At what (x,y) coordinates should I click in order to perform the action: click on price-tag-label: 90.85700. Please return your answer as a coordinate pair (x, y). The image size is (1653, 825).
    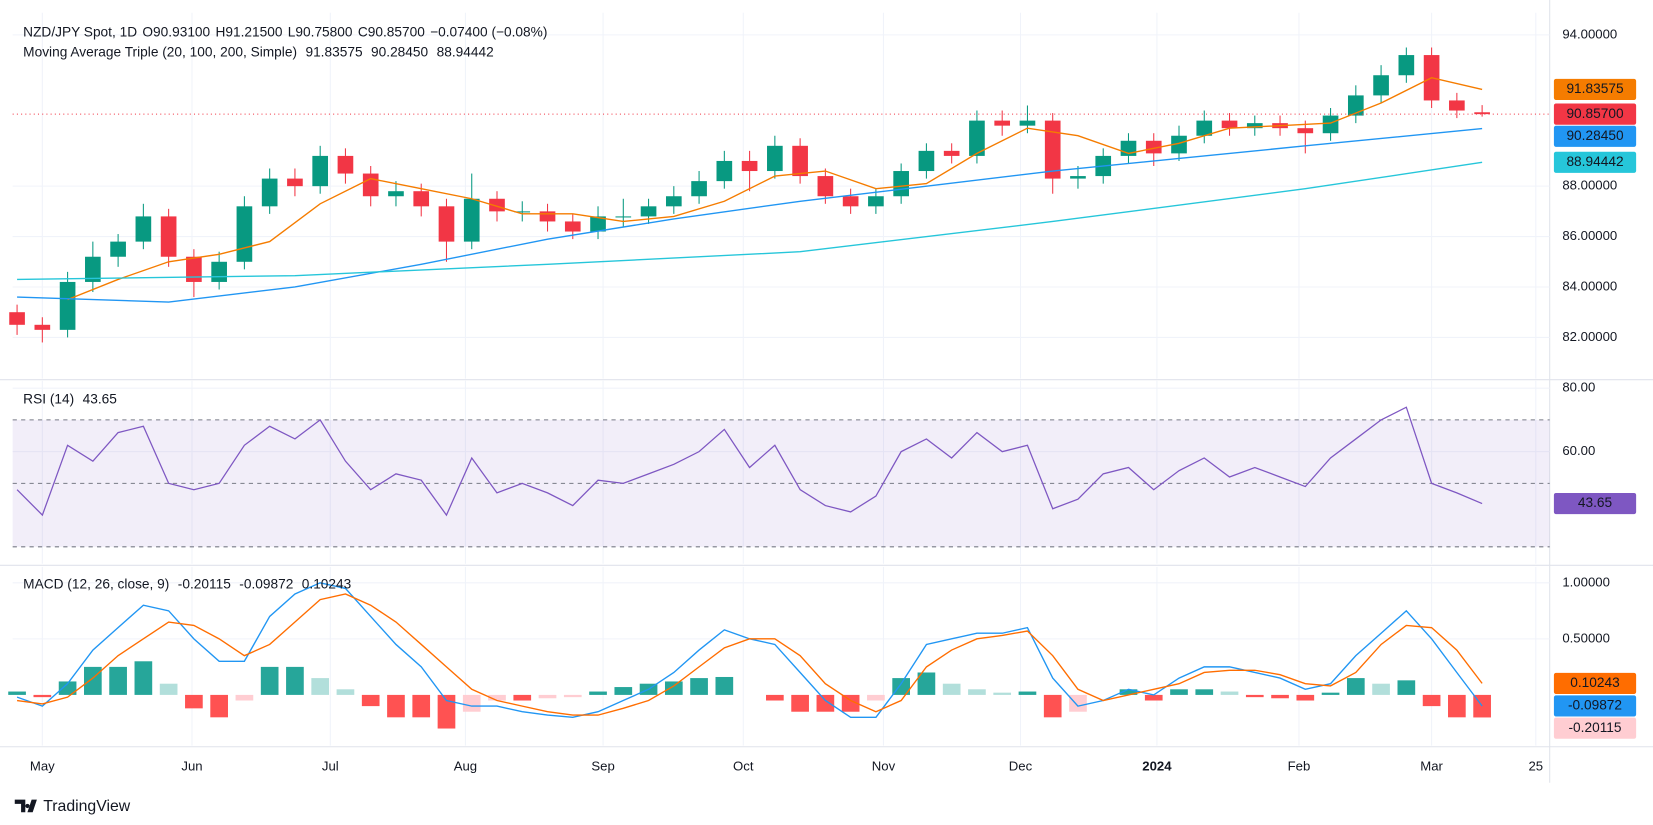
    Looking at the image, I should click on (1594, 113).